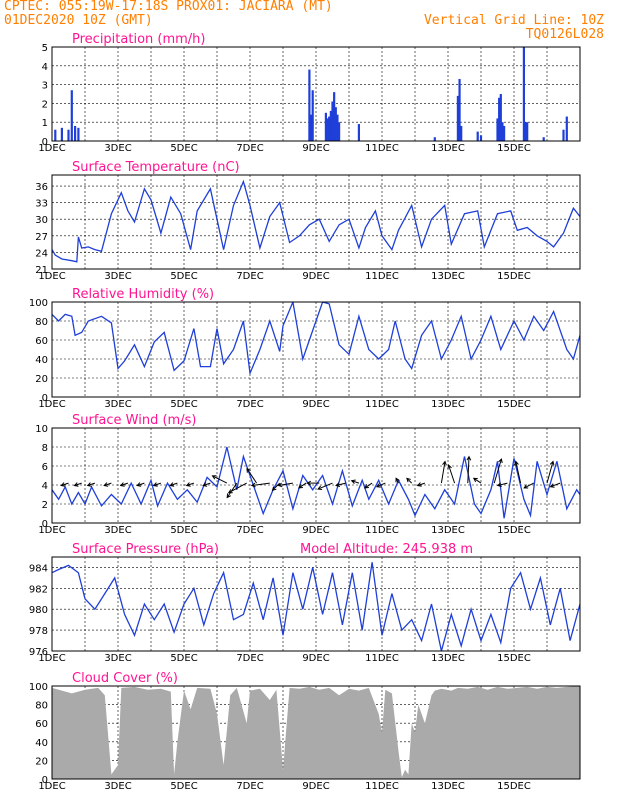 The image size is (618, 800). I want to click on y-tick-label: 6, so click(45, 467).